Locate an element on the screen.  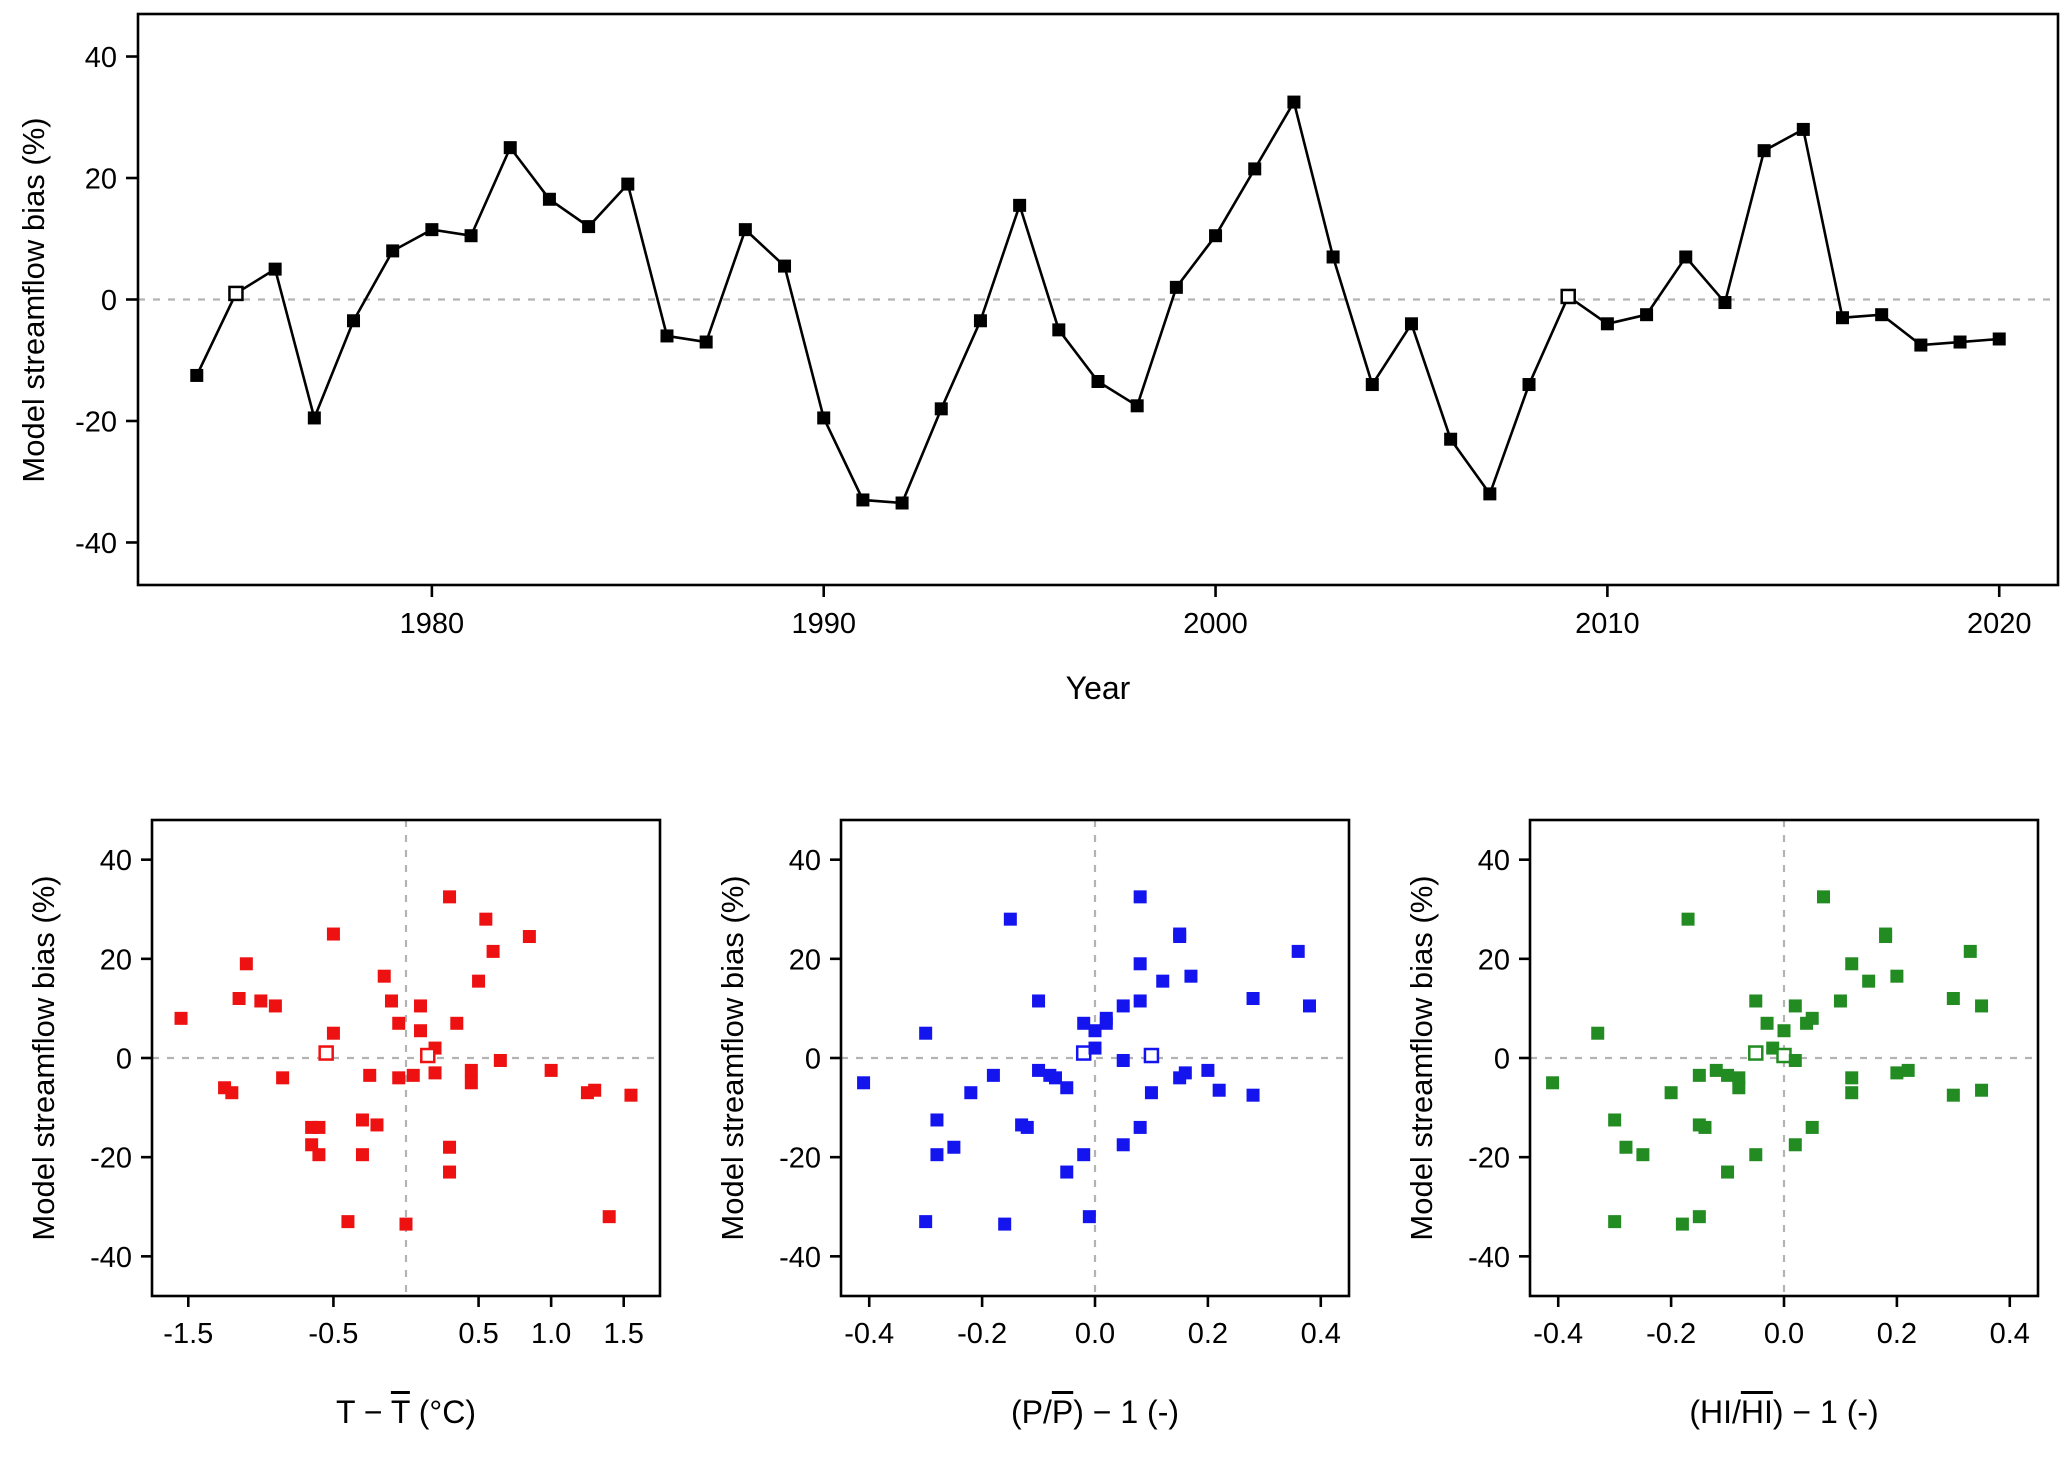
temperature-scatter-x-axis-label: T − T (°C) is located at coordinates (406, 1412).